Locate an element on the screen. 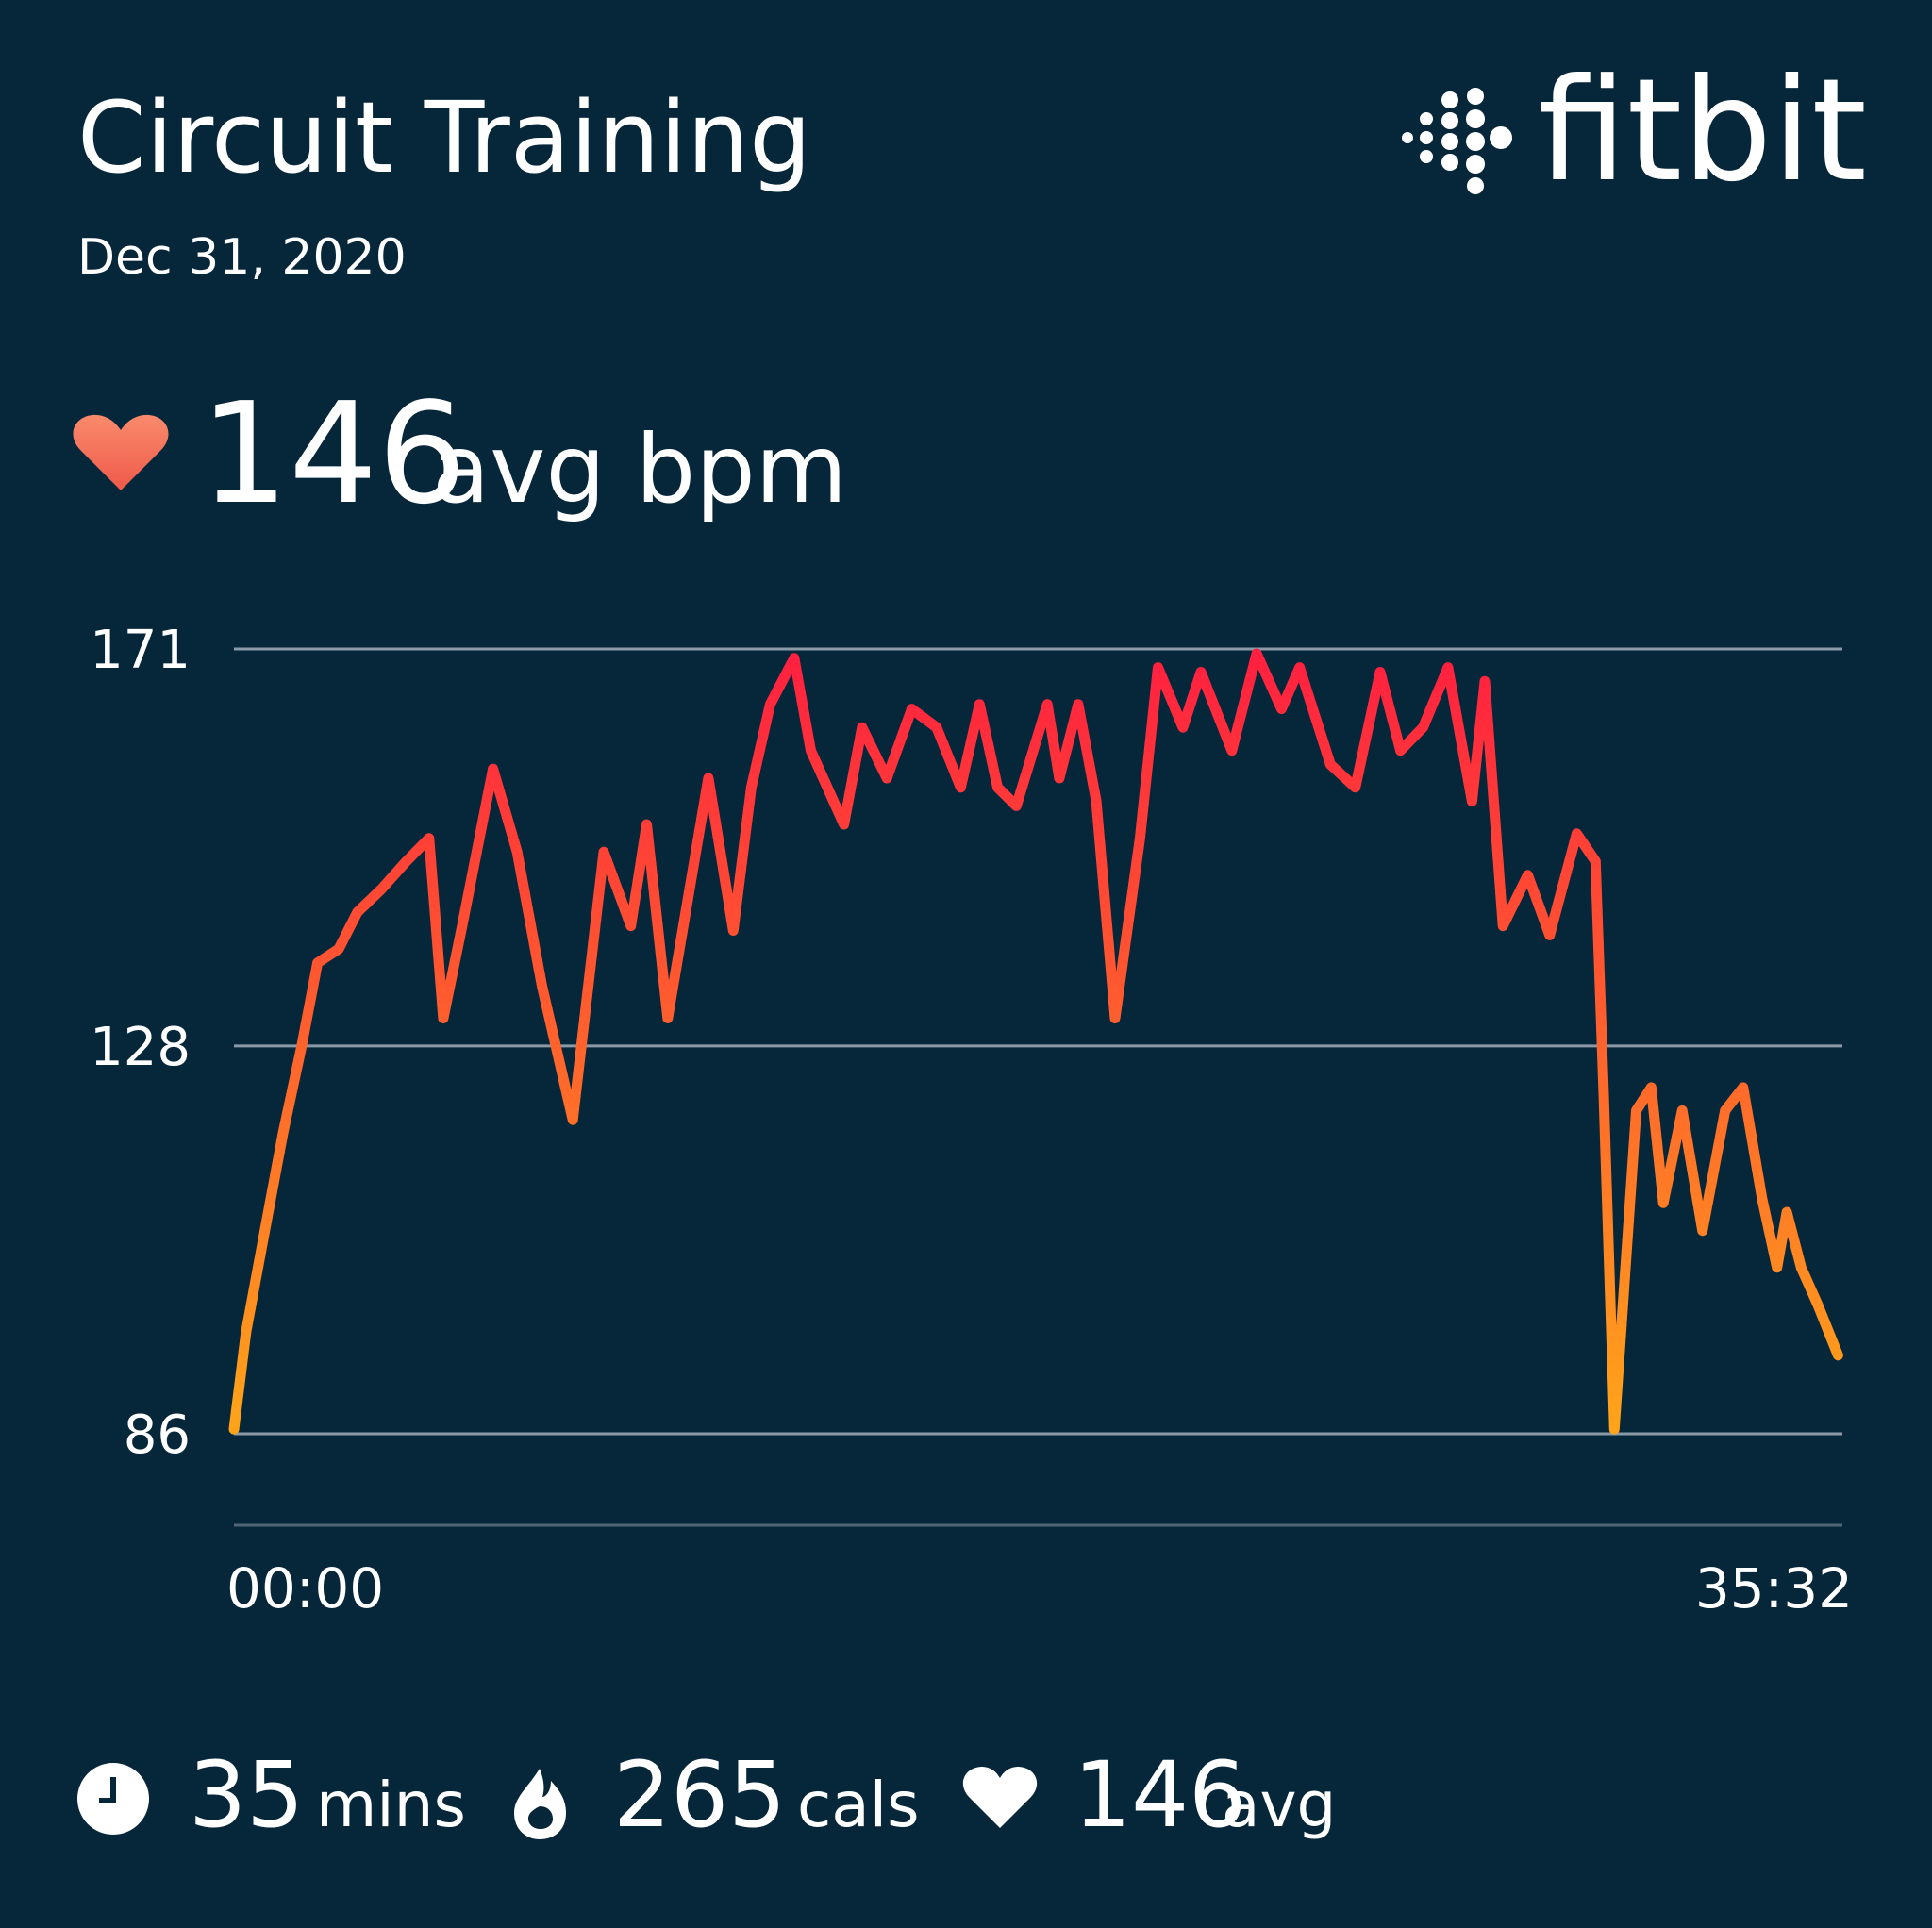 The height and width of the screenshot is (1928, 1932). y-tick-label: 86 is located at coordinates (157, 1435).